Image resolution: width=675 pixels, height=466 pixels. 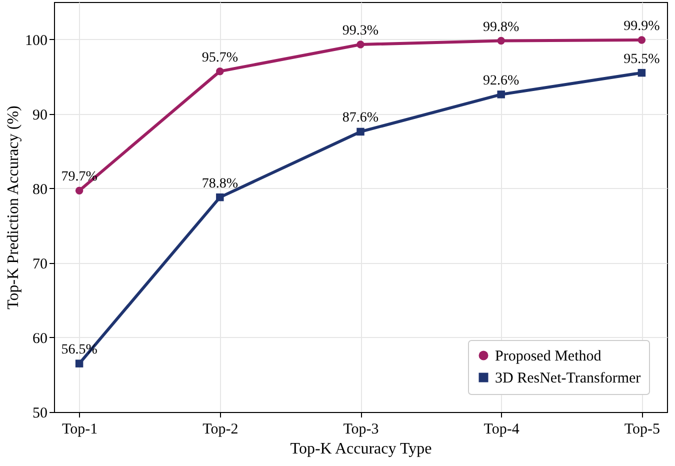 What do you see at coordinates (40, 264) in the screenshot?
I see `y-tick-label: 70` at bounding box center [40, 264].